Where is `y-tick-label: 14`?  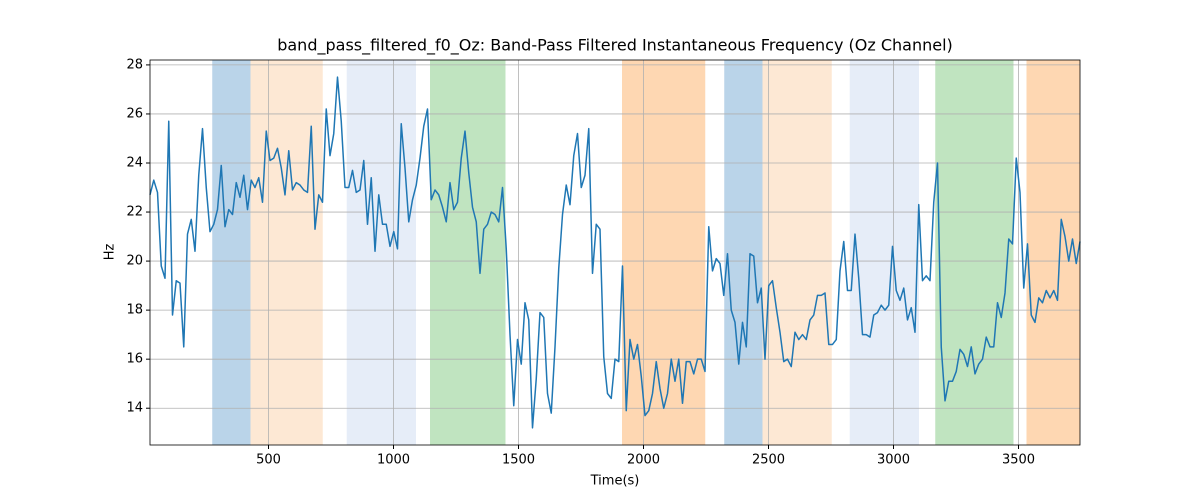
y-tick-label: 14 is located at coordinates (134, 408).